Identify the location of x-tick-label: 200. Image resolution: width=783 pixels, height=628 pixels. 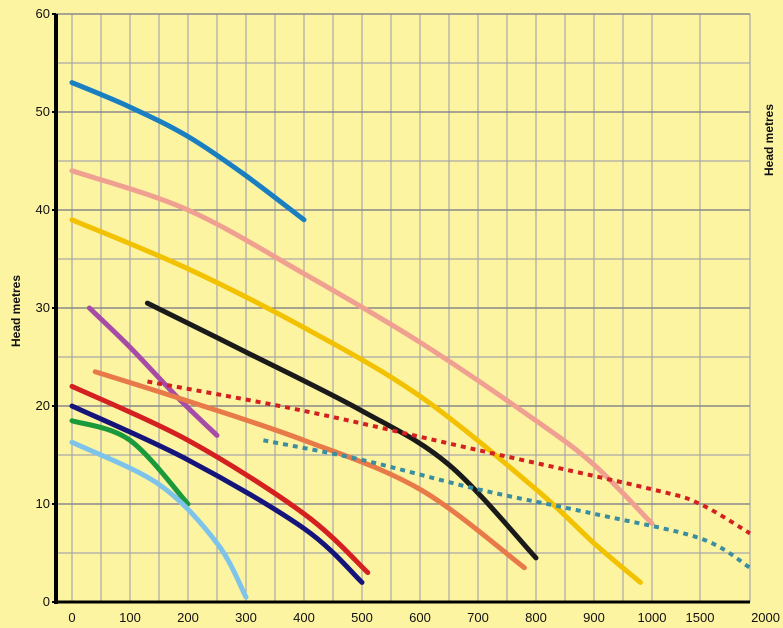
(188, 617).